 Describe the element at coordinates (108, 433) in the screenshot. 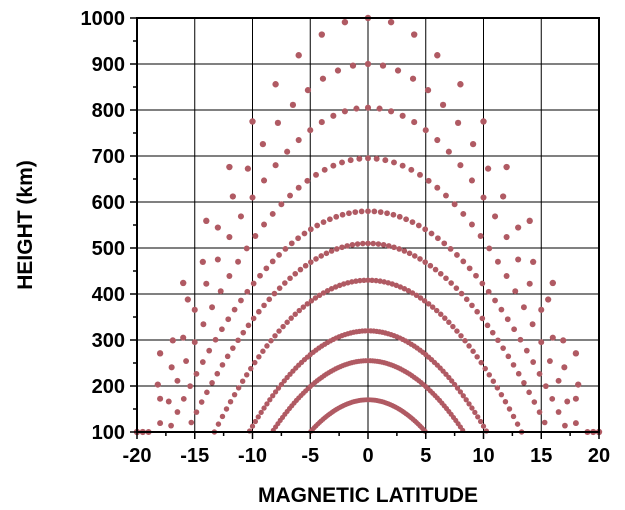

I see `y-tick-label: 100` at that location.